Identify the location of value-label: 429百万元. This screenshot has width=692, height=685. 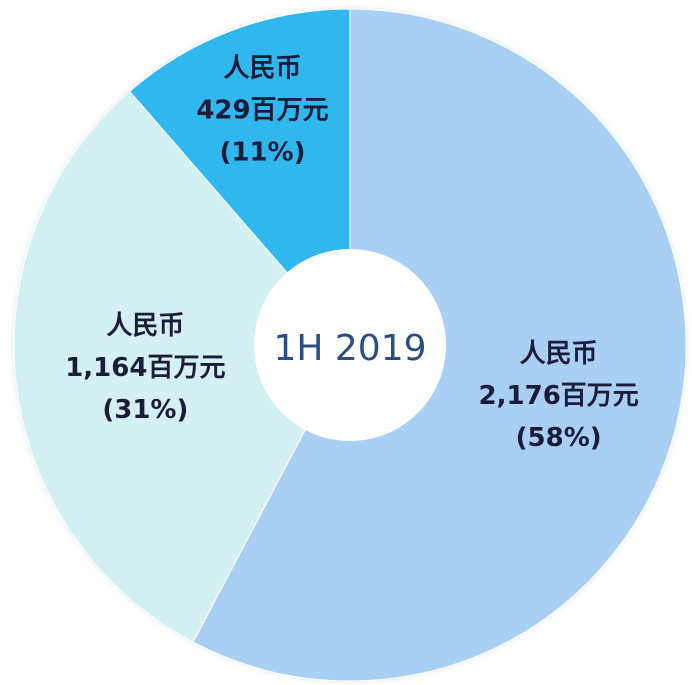
(262, 110).